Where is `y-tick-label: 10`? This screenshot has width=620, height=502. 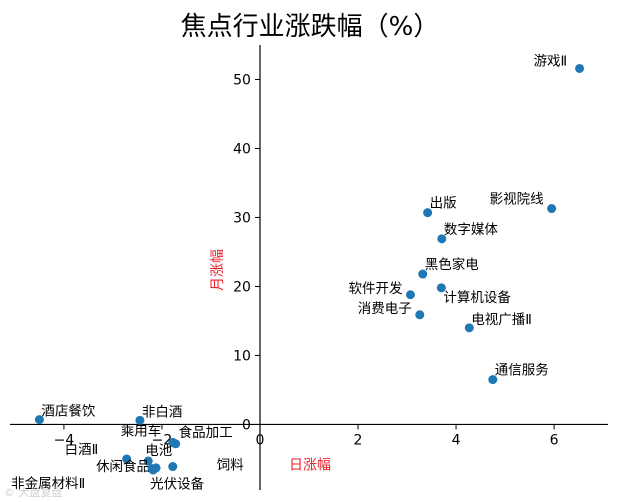 y-tick-label: 10 is located at coordinates (242, 356).